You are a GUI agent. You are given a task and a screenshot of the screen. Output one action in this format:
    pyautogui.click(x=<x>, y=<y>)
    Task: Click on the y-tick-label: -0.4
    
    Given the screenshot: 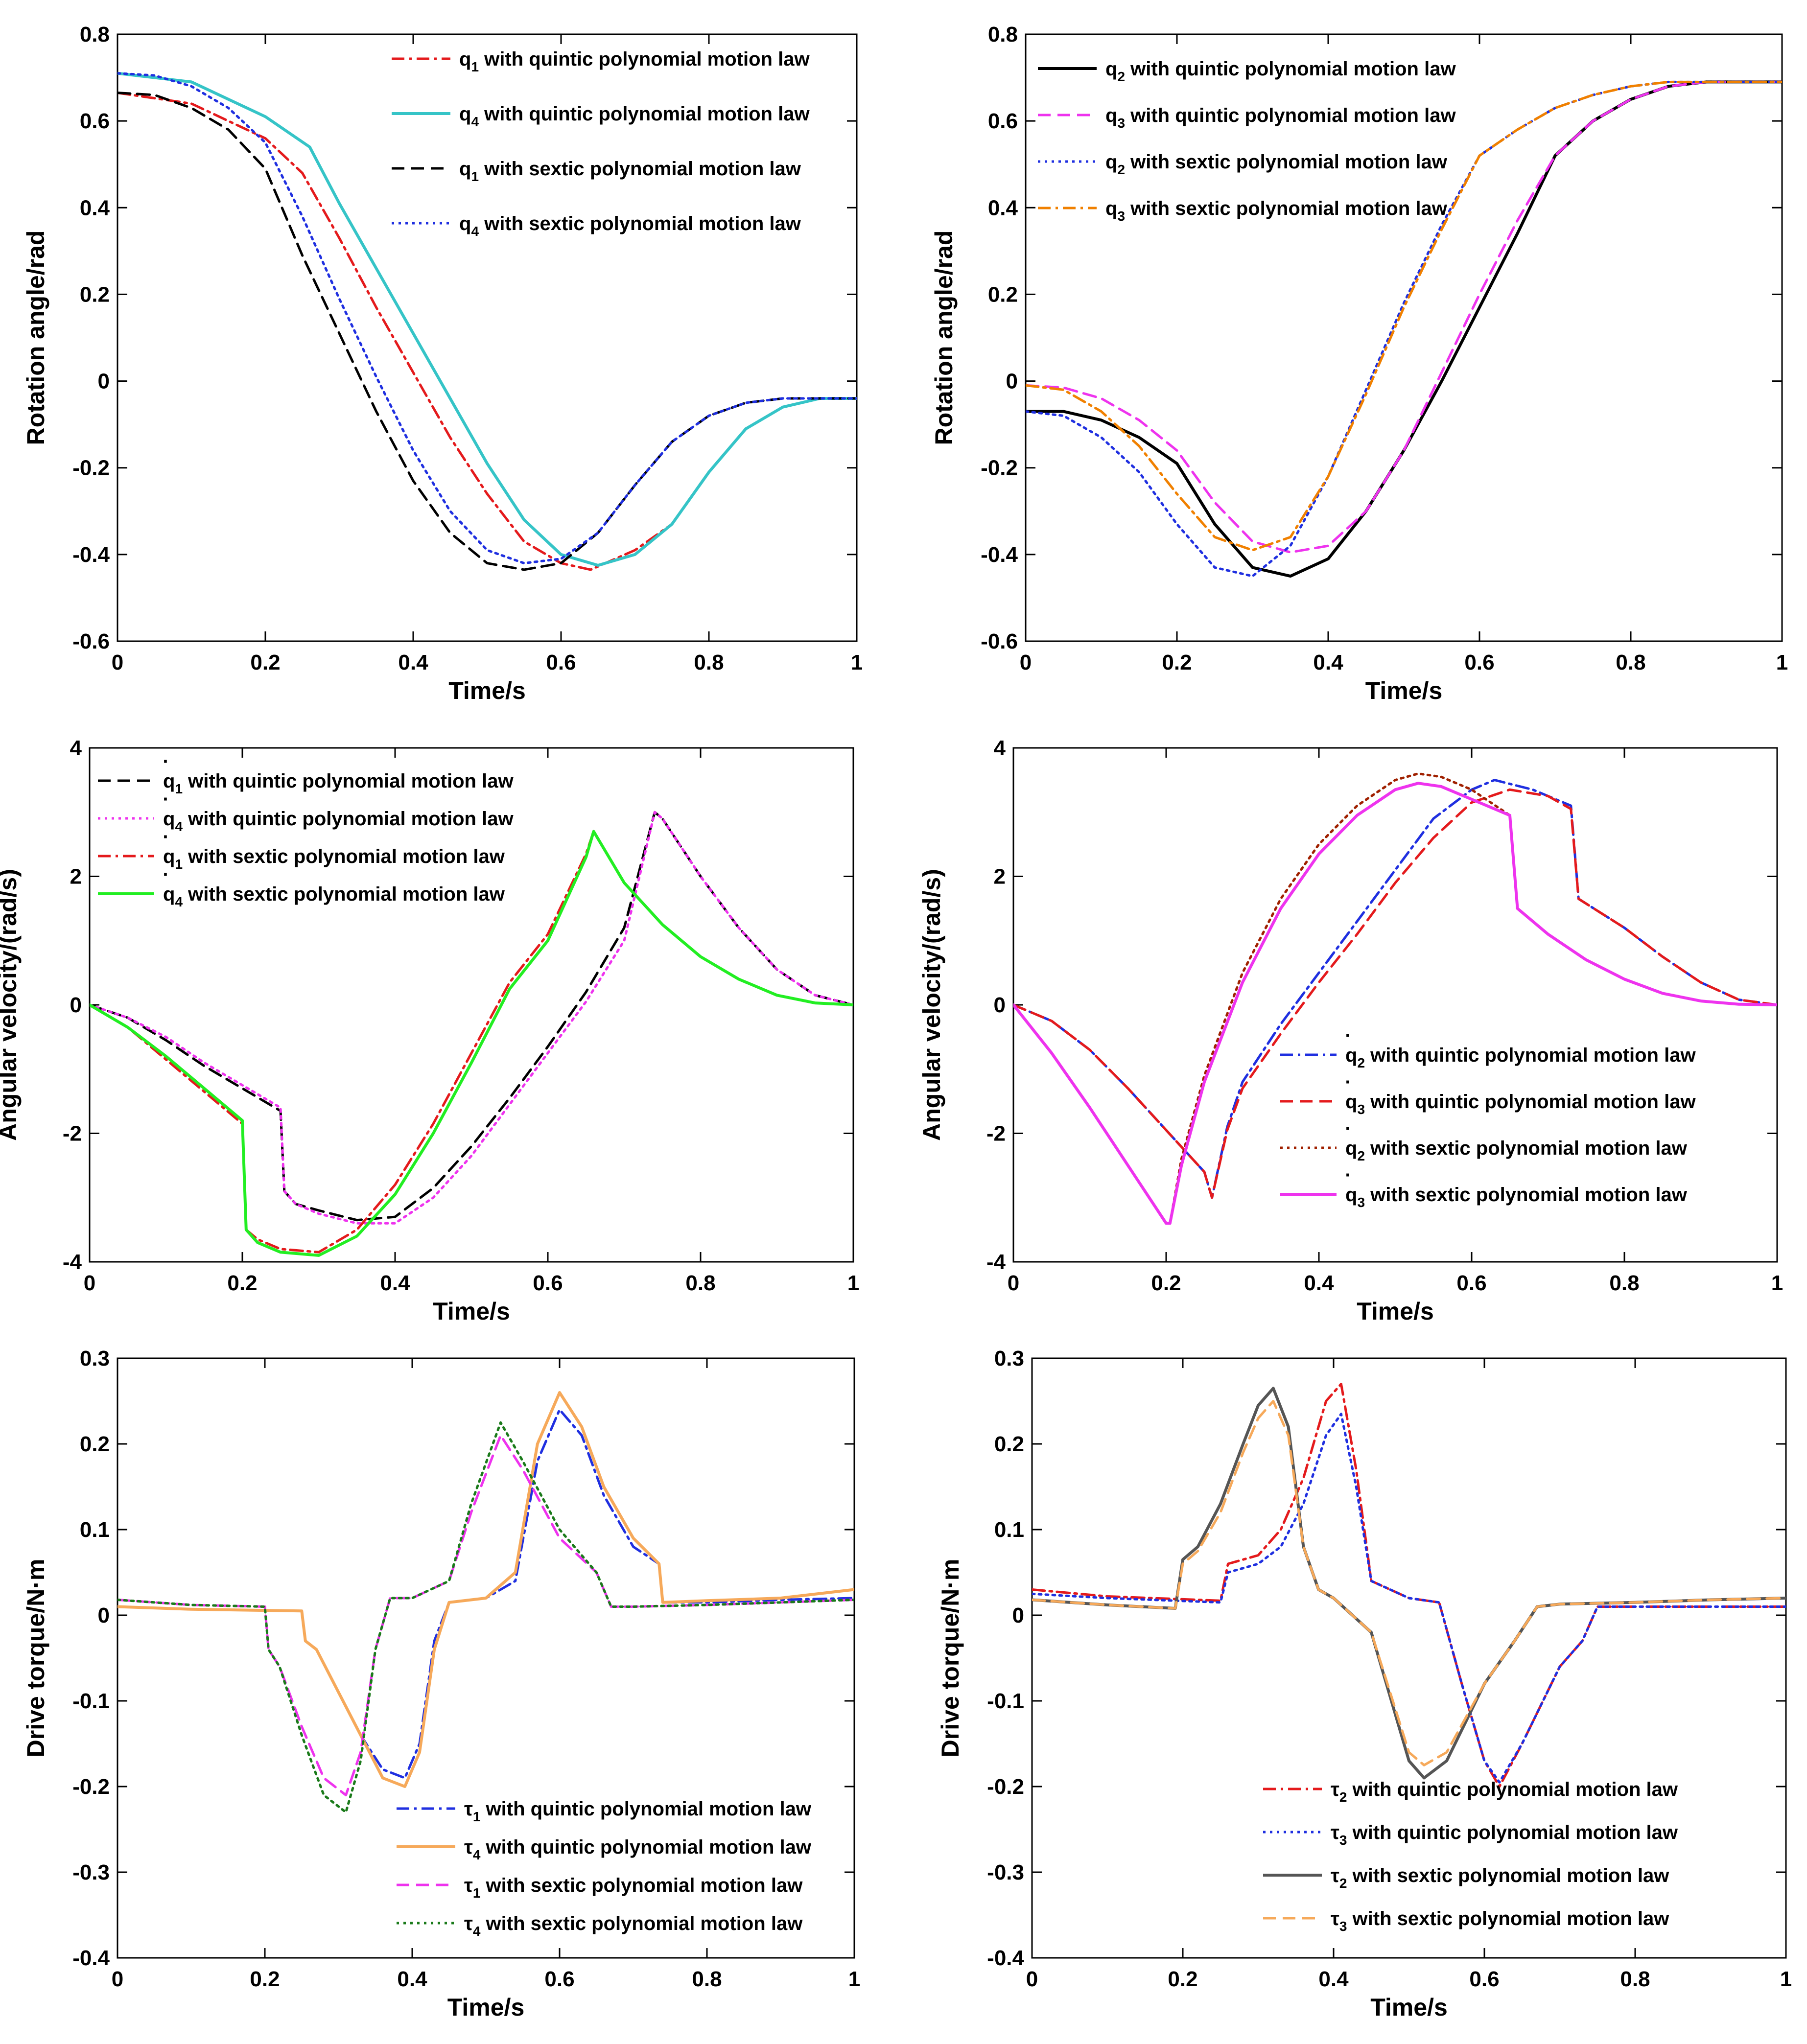 What is the action you would take?
    pyautogui.click(x=999, y=555)
    